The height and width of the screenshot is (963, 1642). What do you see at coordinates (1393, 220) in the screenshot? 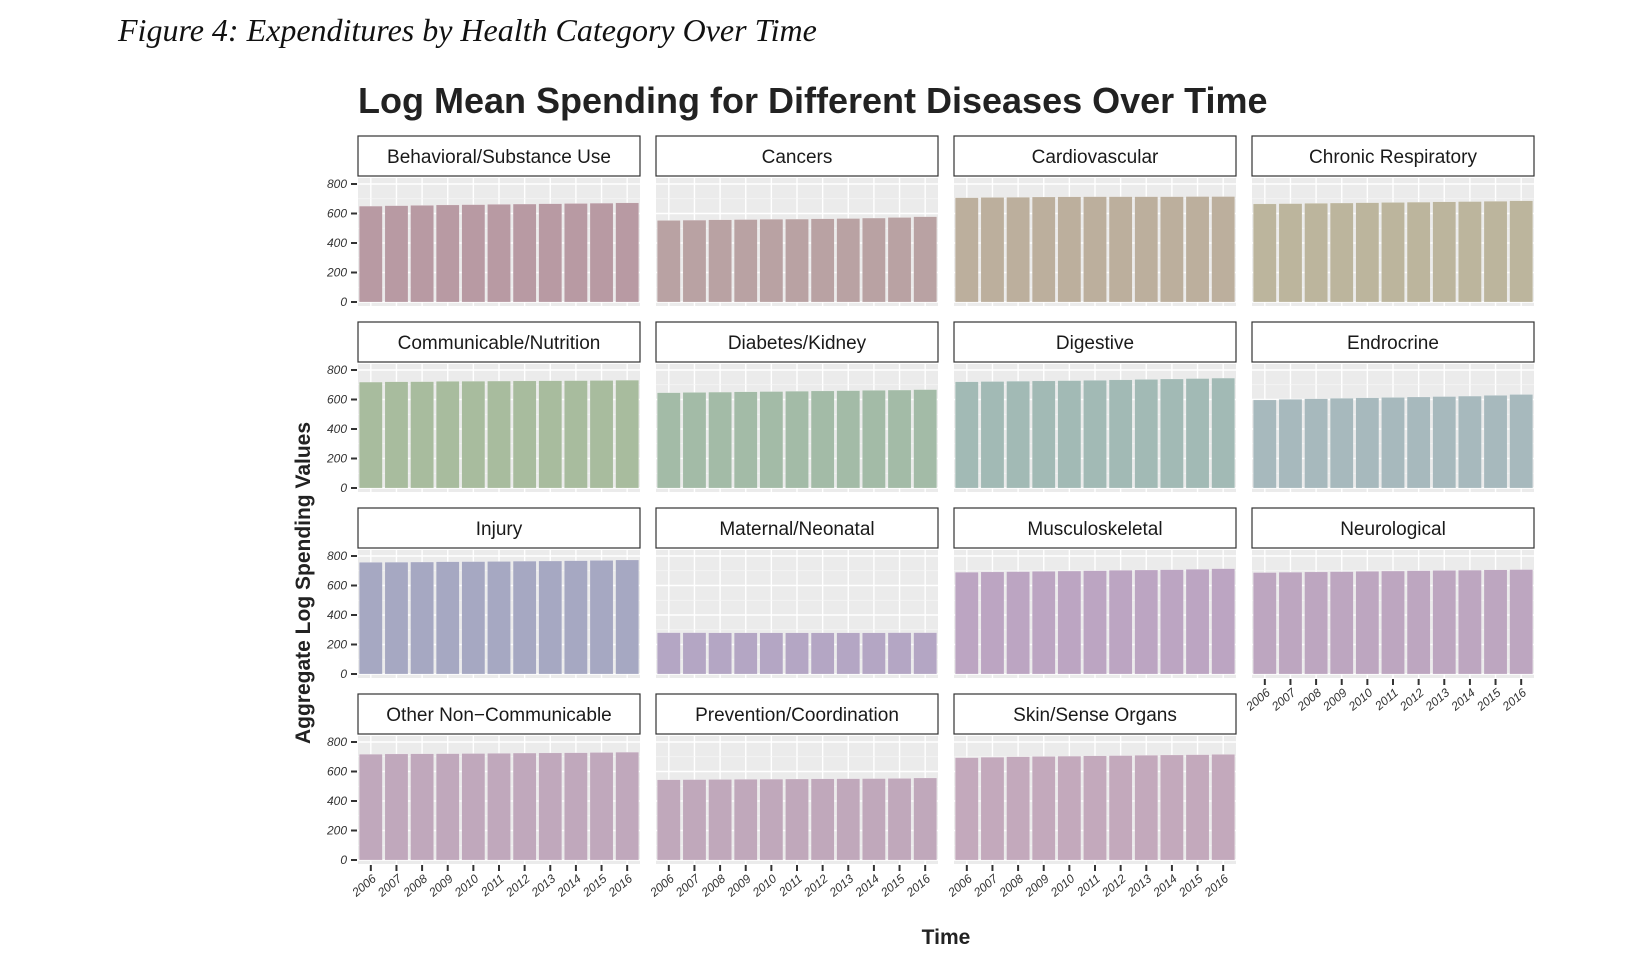
I see `facet-panel: Chronic Respiratory` at bounding box center [1393, 220].